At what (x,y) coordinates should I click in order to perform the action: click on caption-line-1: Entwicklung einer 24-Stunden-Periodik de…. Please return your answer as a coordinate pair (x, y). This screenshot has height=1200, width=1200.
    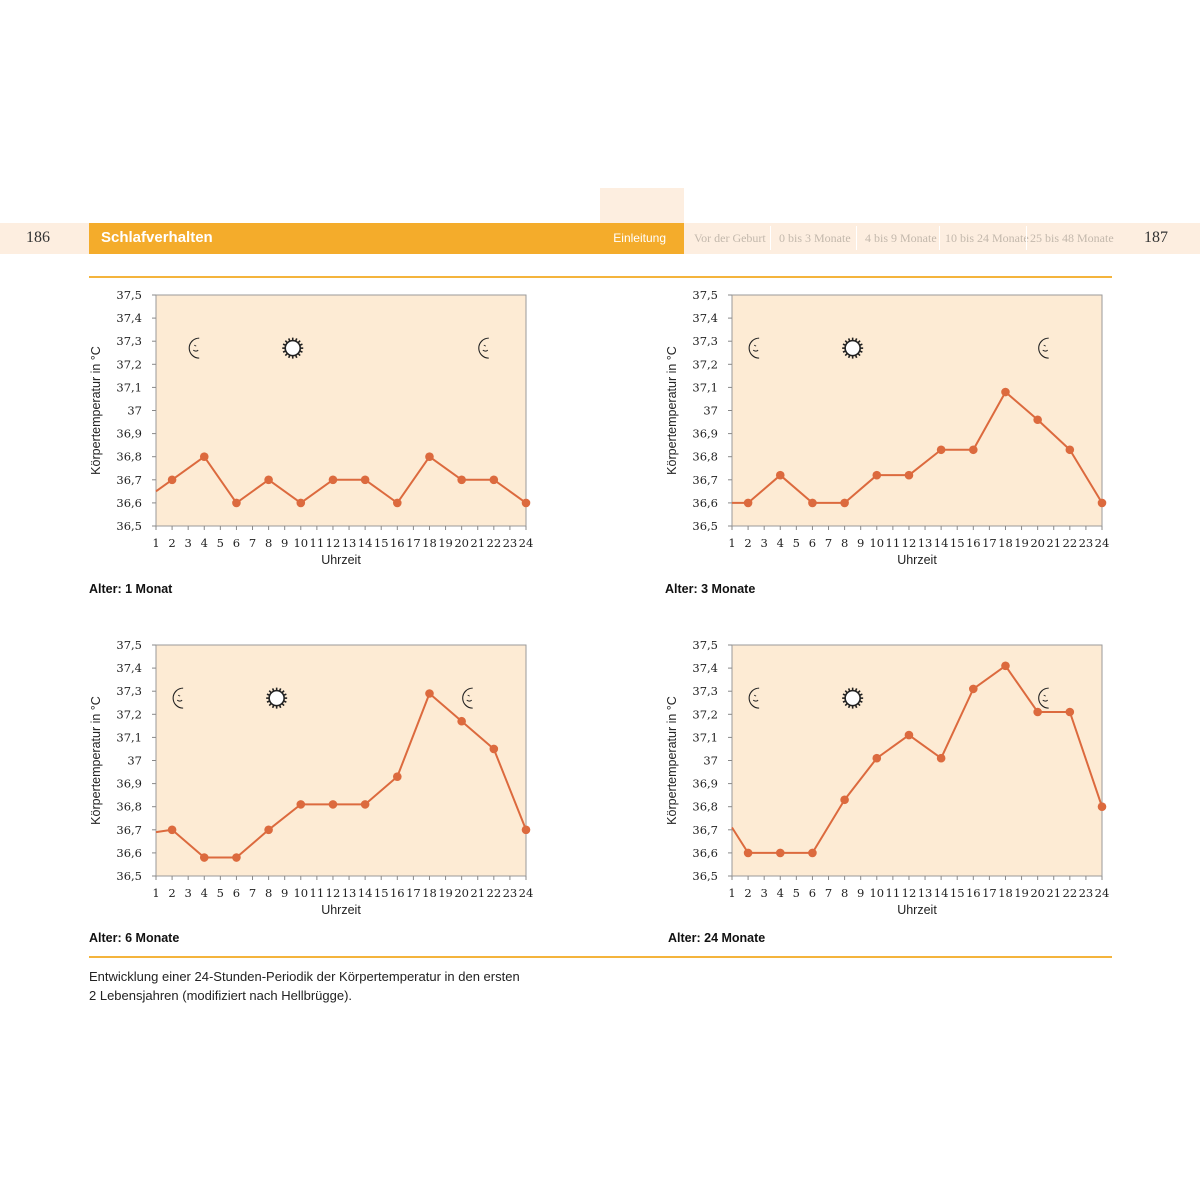
    Looking at the image, I should click on (304, 976).